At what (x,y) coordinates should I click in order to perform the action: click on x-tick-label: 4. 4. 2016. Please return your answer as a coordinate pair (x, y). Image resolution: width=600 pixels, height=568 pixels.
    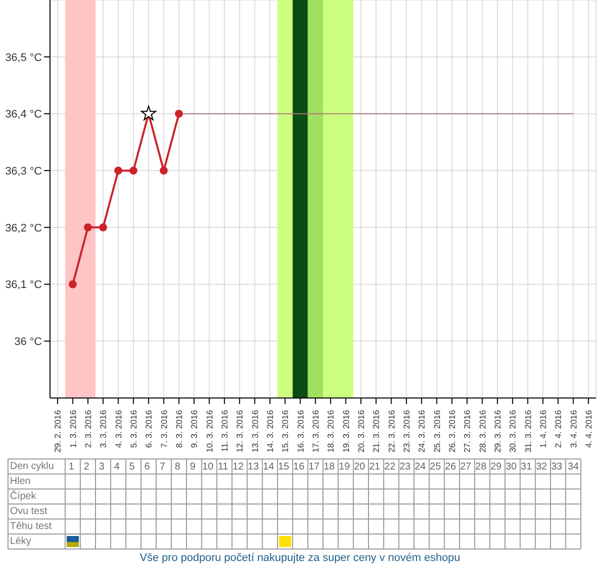
    Looking at the image, I should click on (588, 429).